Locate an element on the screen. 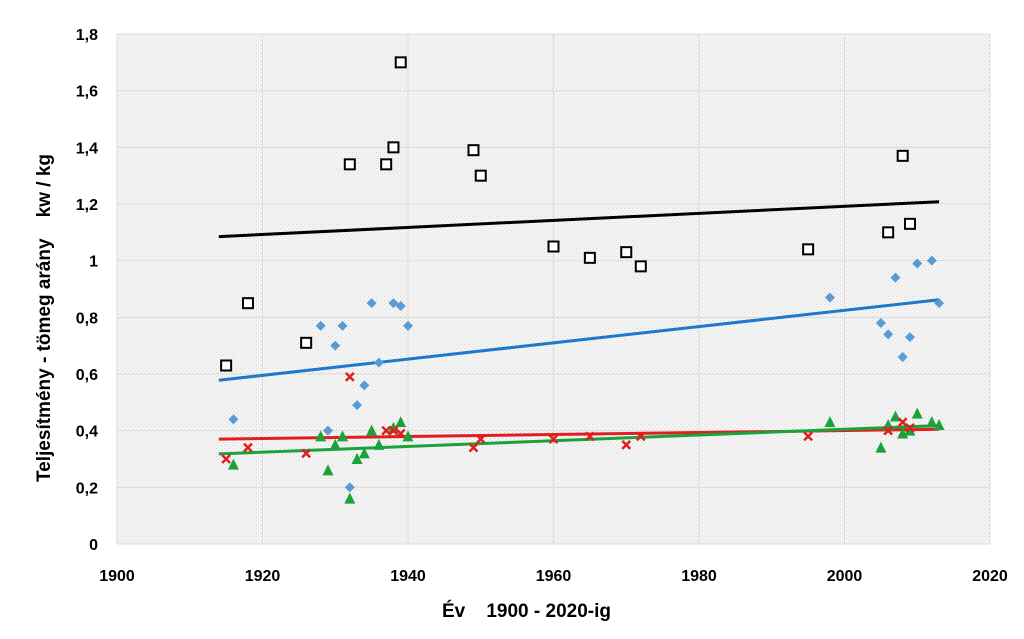 This screenshot has width=1024, height=639. x-tick-label: 1920 is located at coordinates (263, 576).